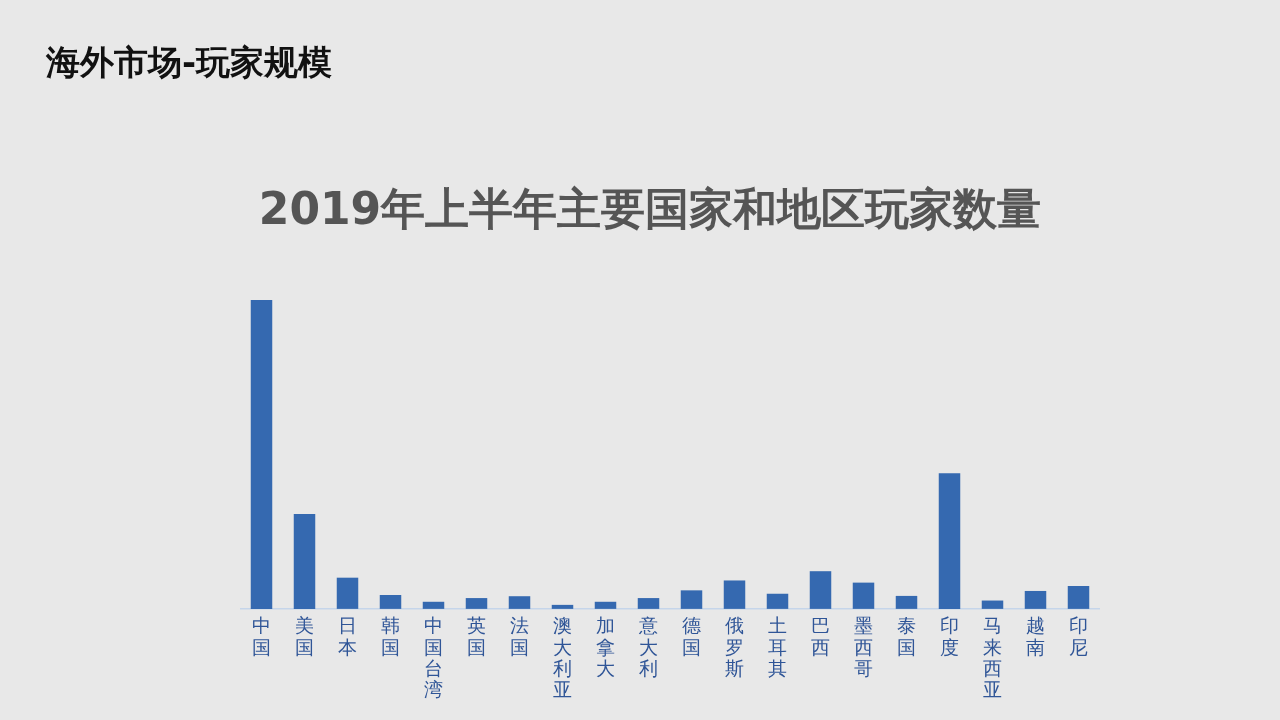 The width and height of the screenshot is (1280, 720). What do you see at coordinates (863, 647) in the screenshot?
I see `x-tick-label: 墨西哥` at bounding box center [863, 647].